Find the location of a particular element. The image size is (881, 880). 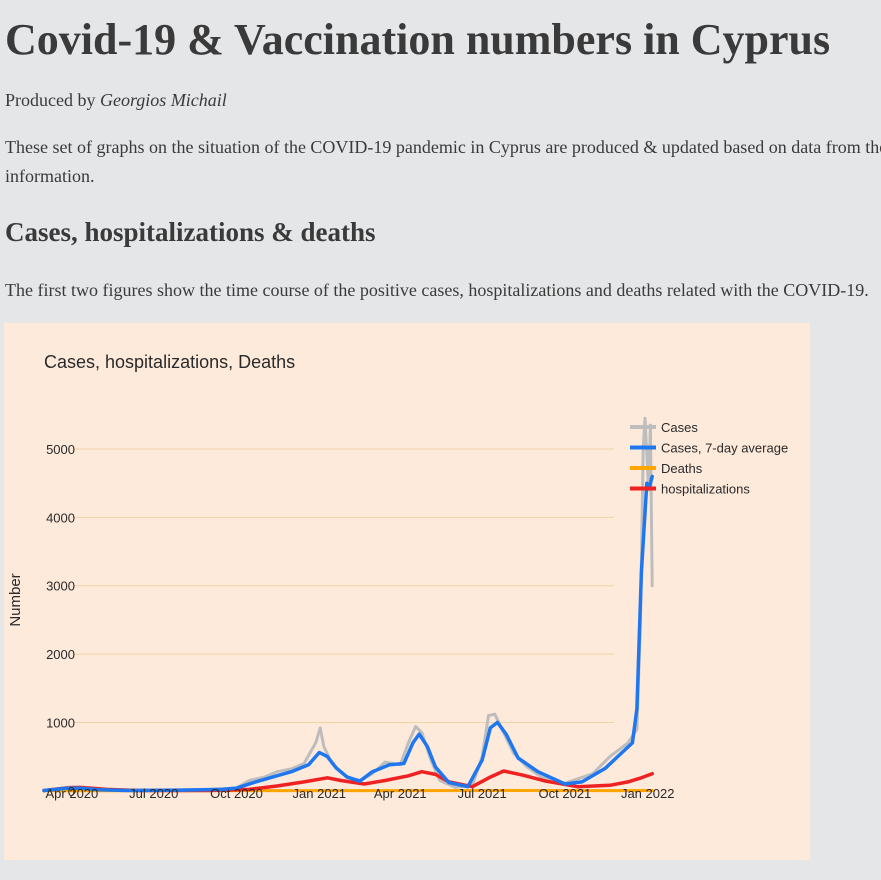

y-tick-label: 0 is located at coordinates (71, 791).